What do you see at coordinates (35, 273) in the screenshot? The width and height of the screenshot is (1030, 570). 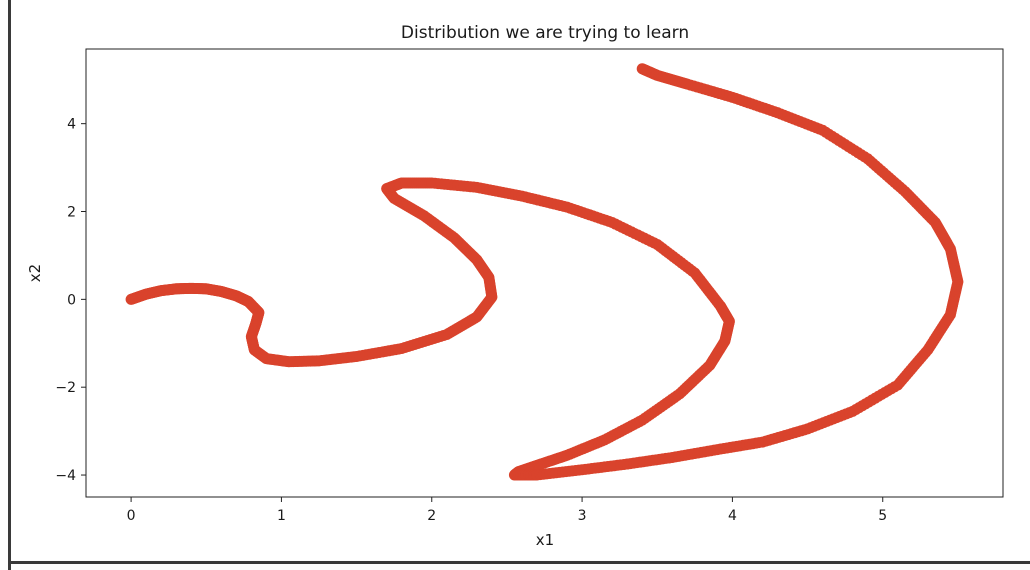 I see `y-axis-label: x2` at bounding box center [35, 273].